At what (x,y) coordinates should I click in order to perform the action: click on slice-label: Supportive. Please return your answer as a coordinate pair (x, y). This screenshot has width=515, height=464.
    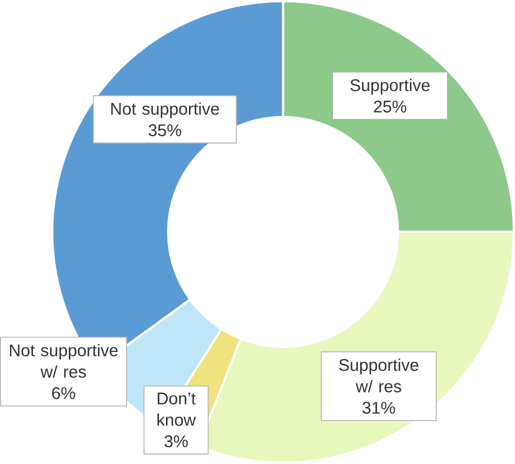
    Looking at the image, I should click on (390, 86).